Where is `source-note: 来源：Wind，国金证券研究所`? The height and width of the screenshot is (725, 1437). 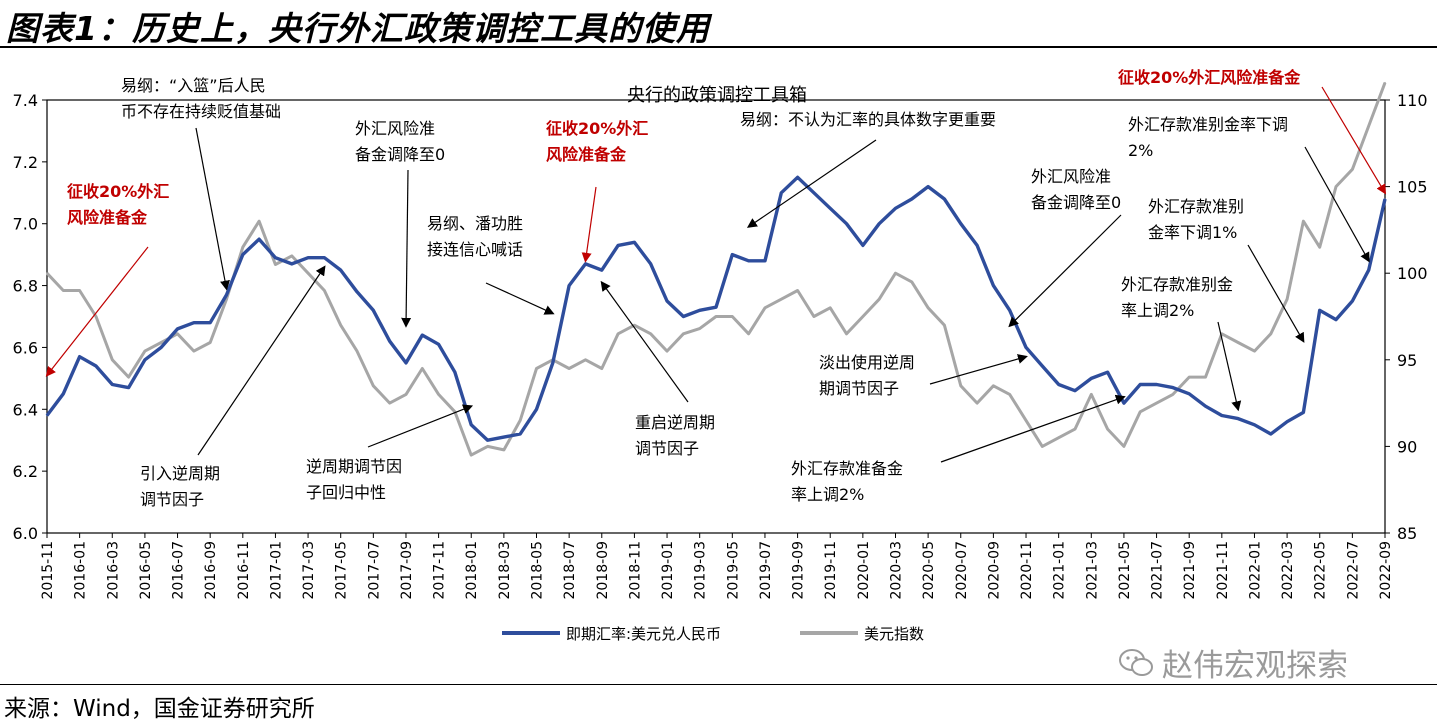
source-note: 来源：Wind，国金证券研究所 is located at coordinates (159, 709).